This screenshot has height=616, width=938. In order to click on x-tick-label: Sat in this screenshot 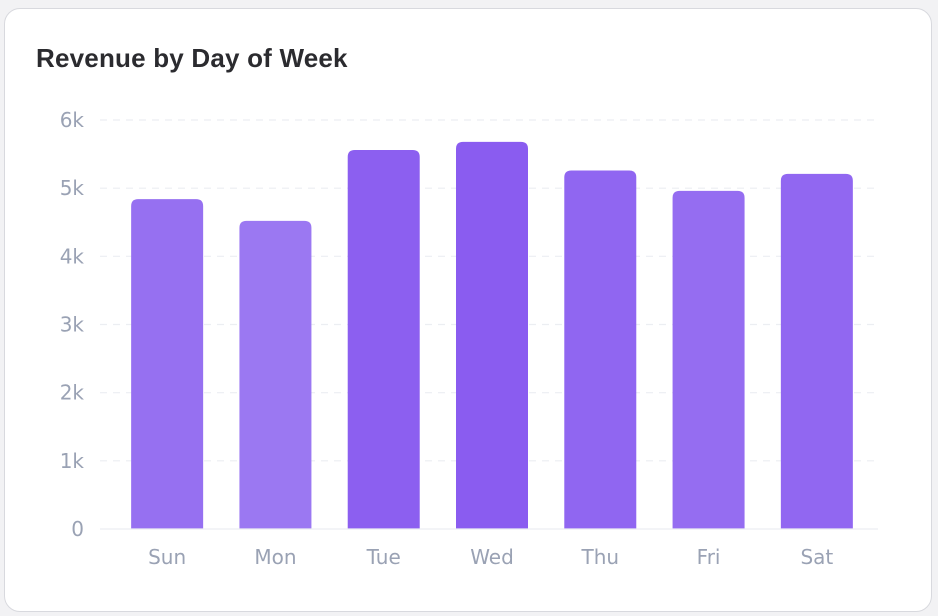, I will do `click(816, 557)`.